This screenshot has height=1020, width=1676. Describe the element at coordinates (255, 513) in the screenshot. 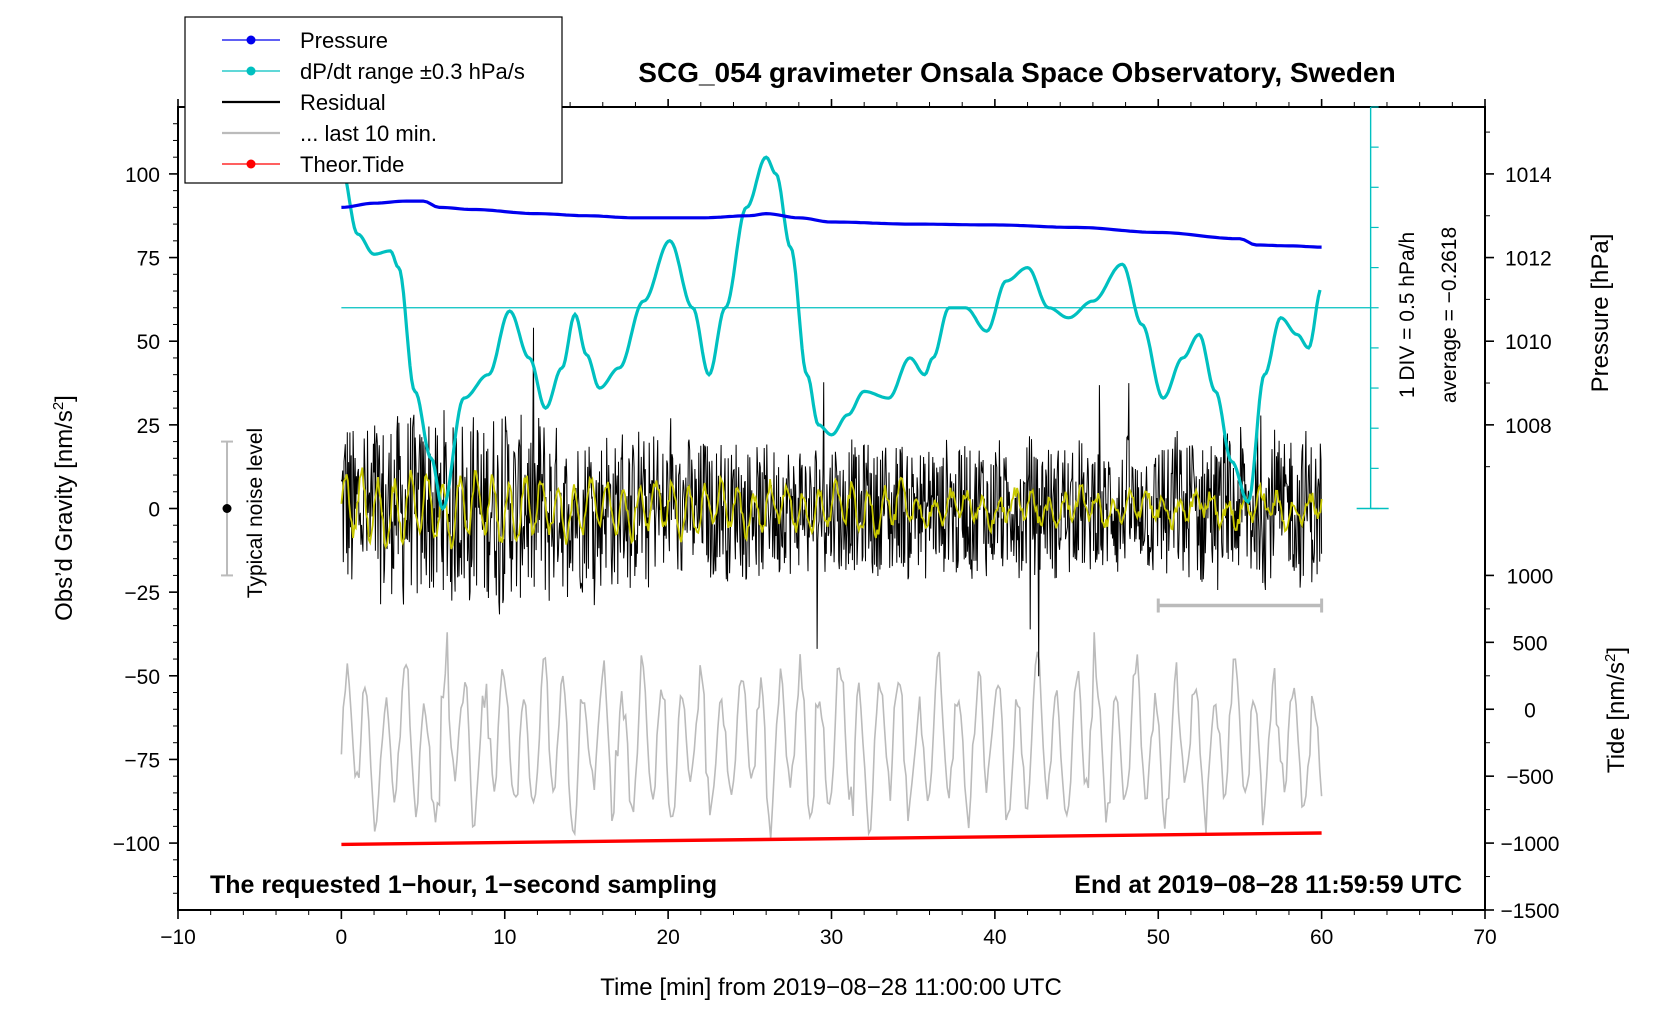

I see `noise-level-label: Typical noise level` at that location.